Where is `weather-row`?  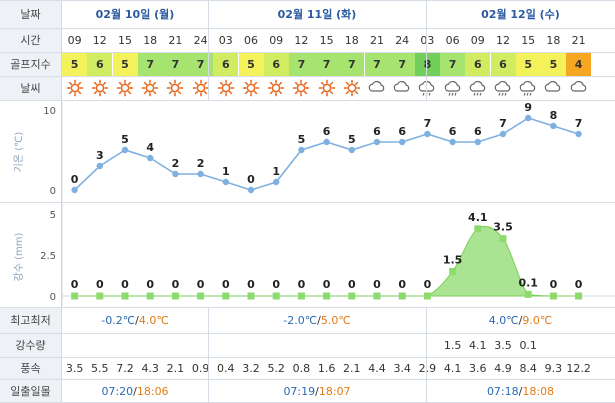 weather-row is located at coordinates (338, 88).